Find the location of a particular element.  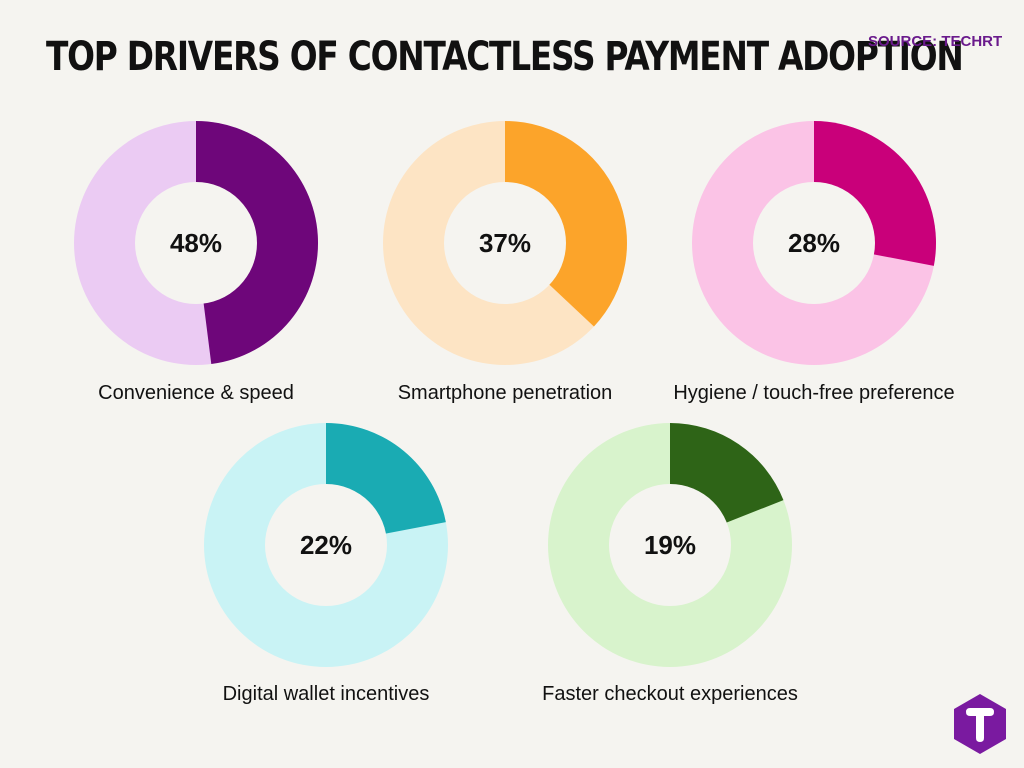

donut-slice-smartphone-penetration is located at coordinates (566, 224).